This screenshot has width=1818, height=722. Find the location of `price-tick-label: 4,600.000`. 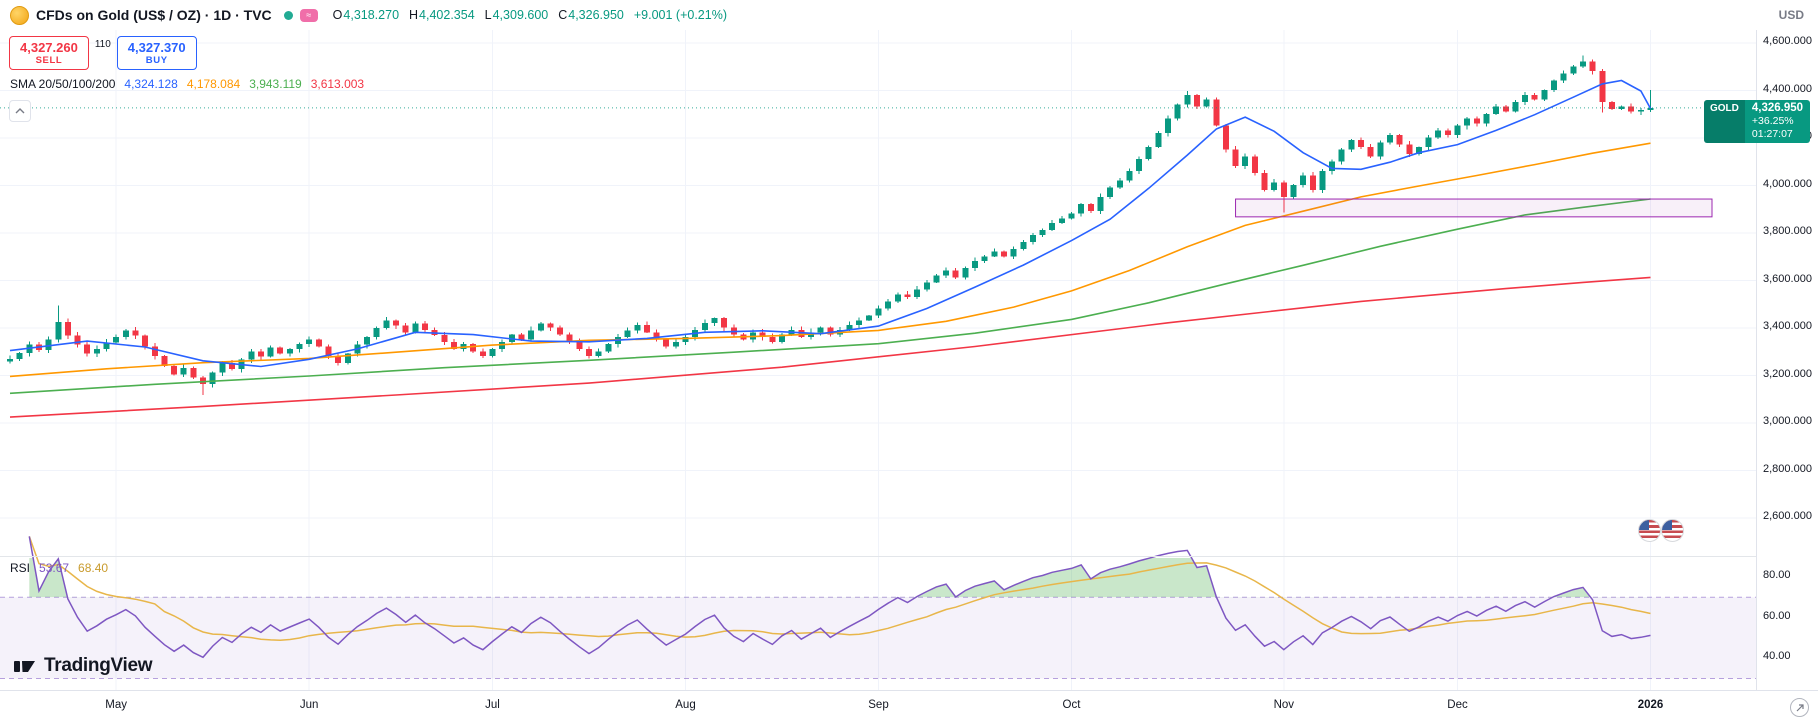

price-tick-label: 4,600.000 is located at coordinates (1787, 41).